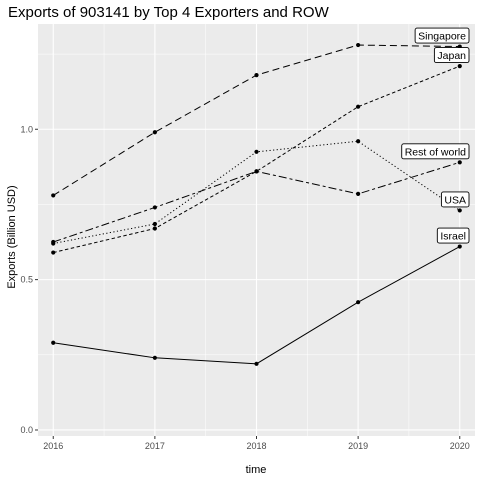 The width and height of the screenshot is (480, 480). Describe the element at coordinates (53, 446) in the screenshot. I see `x-tick-label: 2016` at that location.